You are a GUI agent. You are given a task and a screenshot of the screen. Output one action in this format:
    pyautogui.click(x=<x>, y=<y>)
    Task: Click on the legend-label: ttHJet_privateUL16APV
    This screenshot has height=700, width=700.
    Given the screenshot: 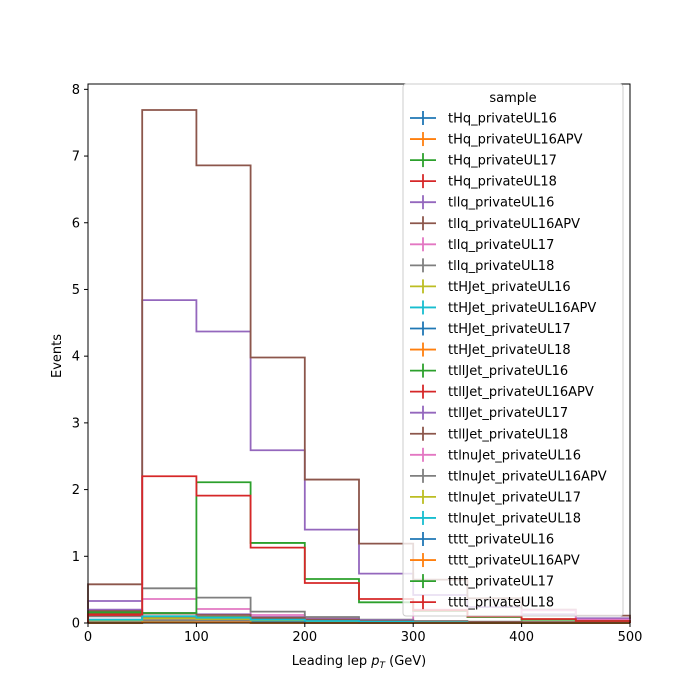 What is the action you would take?
    pyautogui.click(x=522, y=308)
    